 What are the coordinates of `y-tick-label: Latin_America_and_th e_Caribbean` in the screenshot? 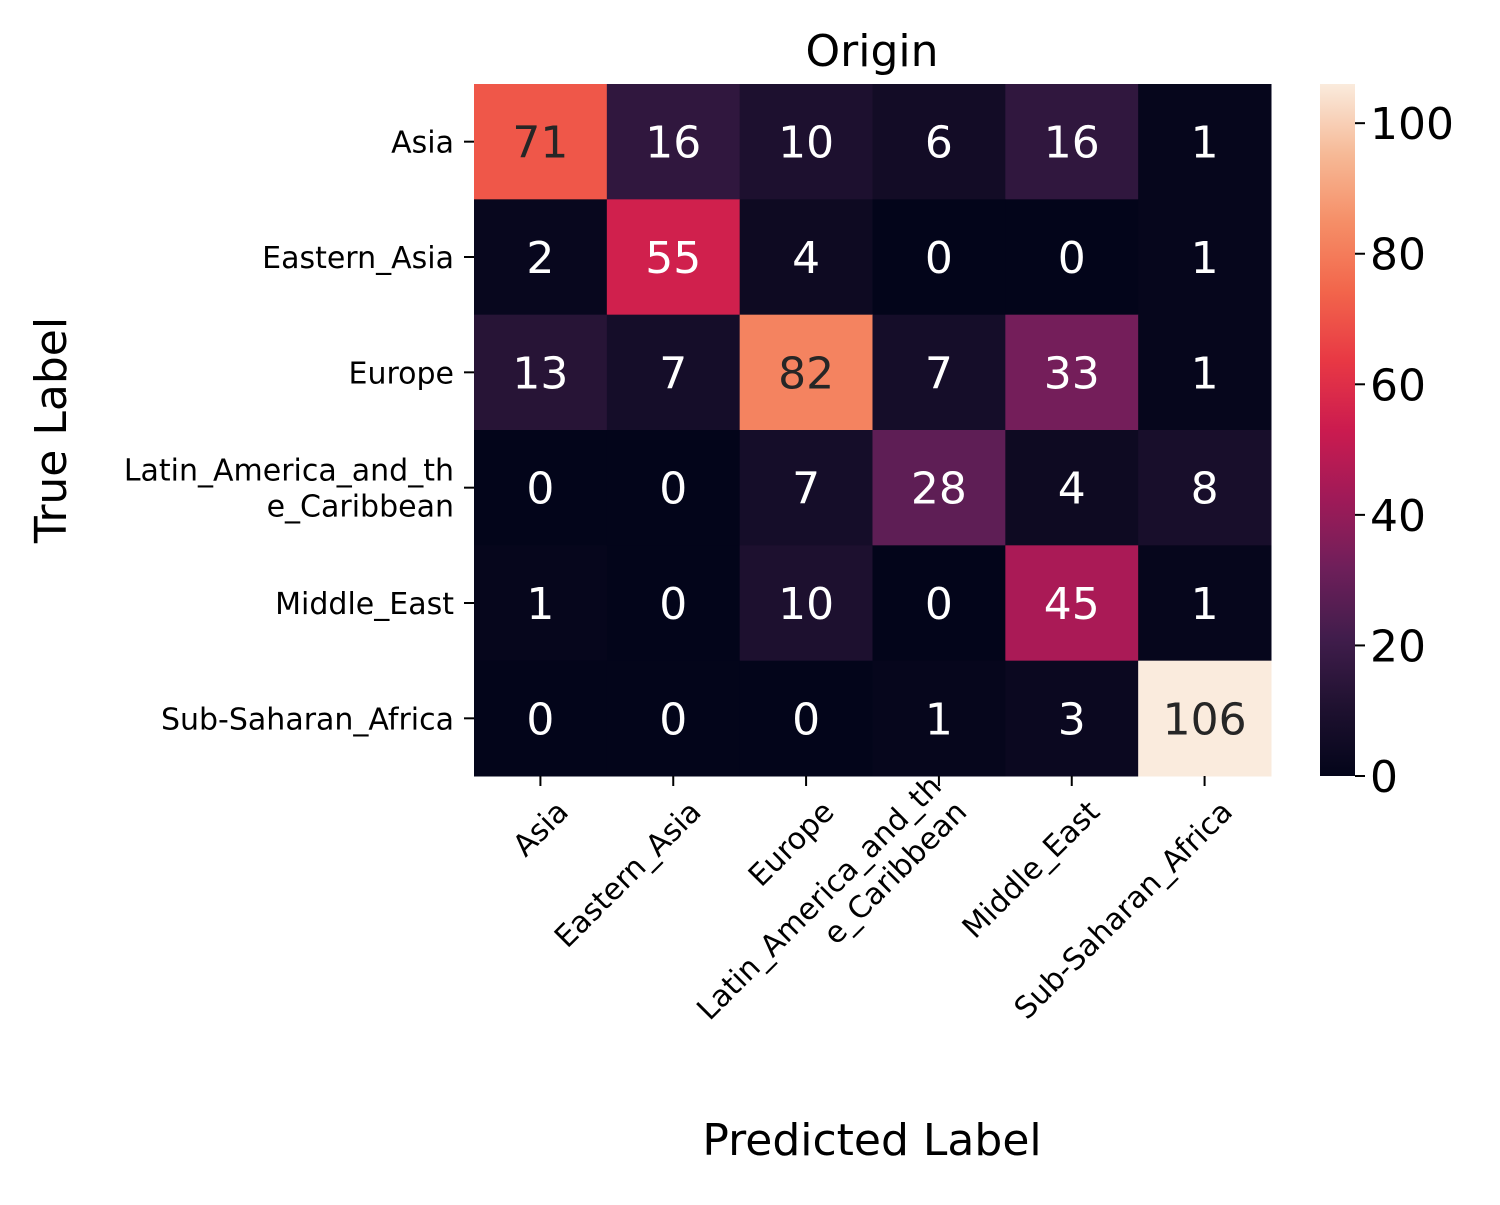 It's located at (289, 489).